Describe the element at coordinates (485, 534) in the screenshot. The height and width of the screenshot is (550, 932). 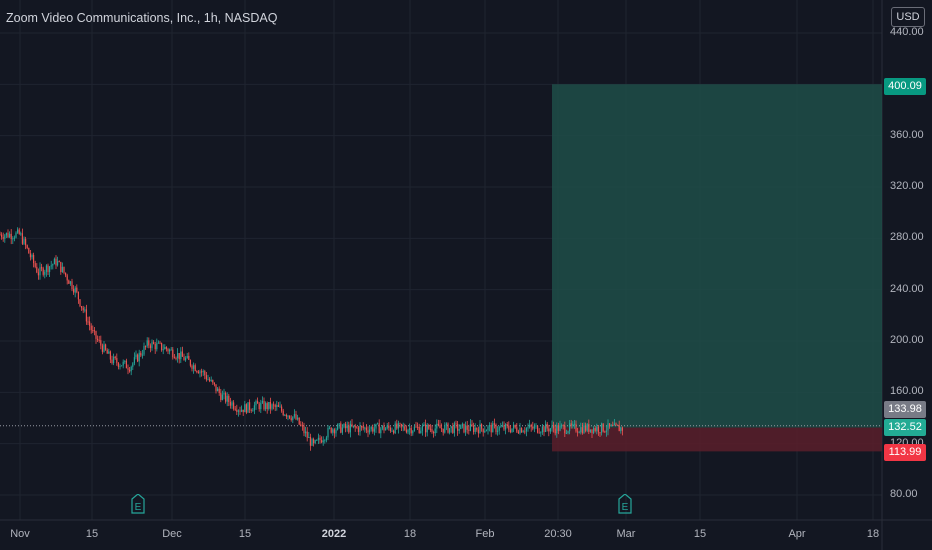
I see `time-tick-label: Feb` at that location.